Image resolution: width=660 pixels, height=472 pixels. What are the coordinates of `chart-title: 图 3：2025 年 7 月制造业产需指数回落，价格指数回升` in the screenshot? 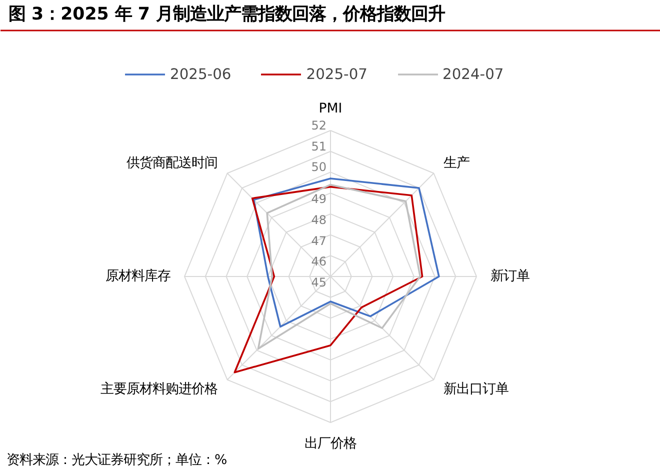 It's located at (226, 14).